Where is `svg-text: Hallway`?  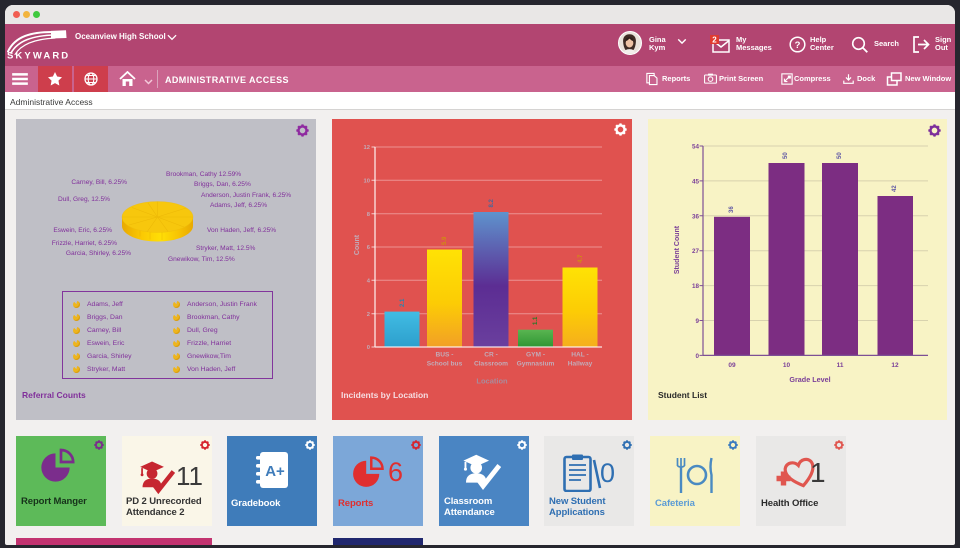 svg-text: Hallway is located at coordinates (580, 364).